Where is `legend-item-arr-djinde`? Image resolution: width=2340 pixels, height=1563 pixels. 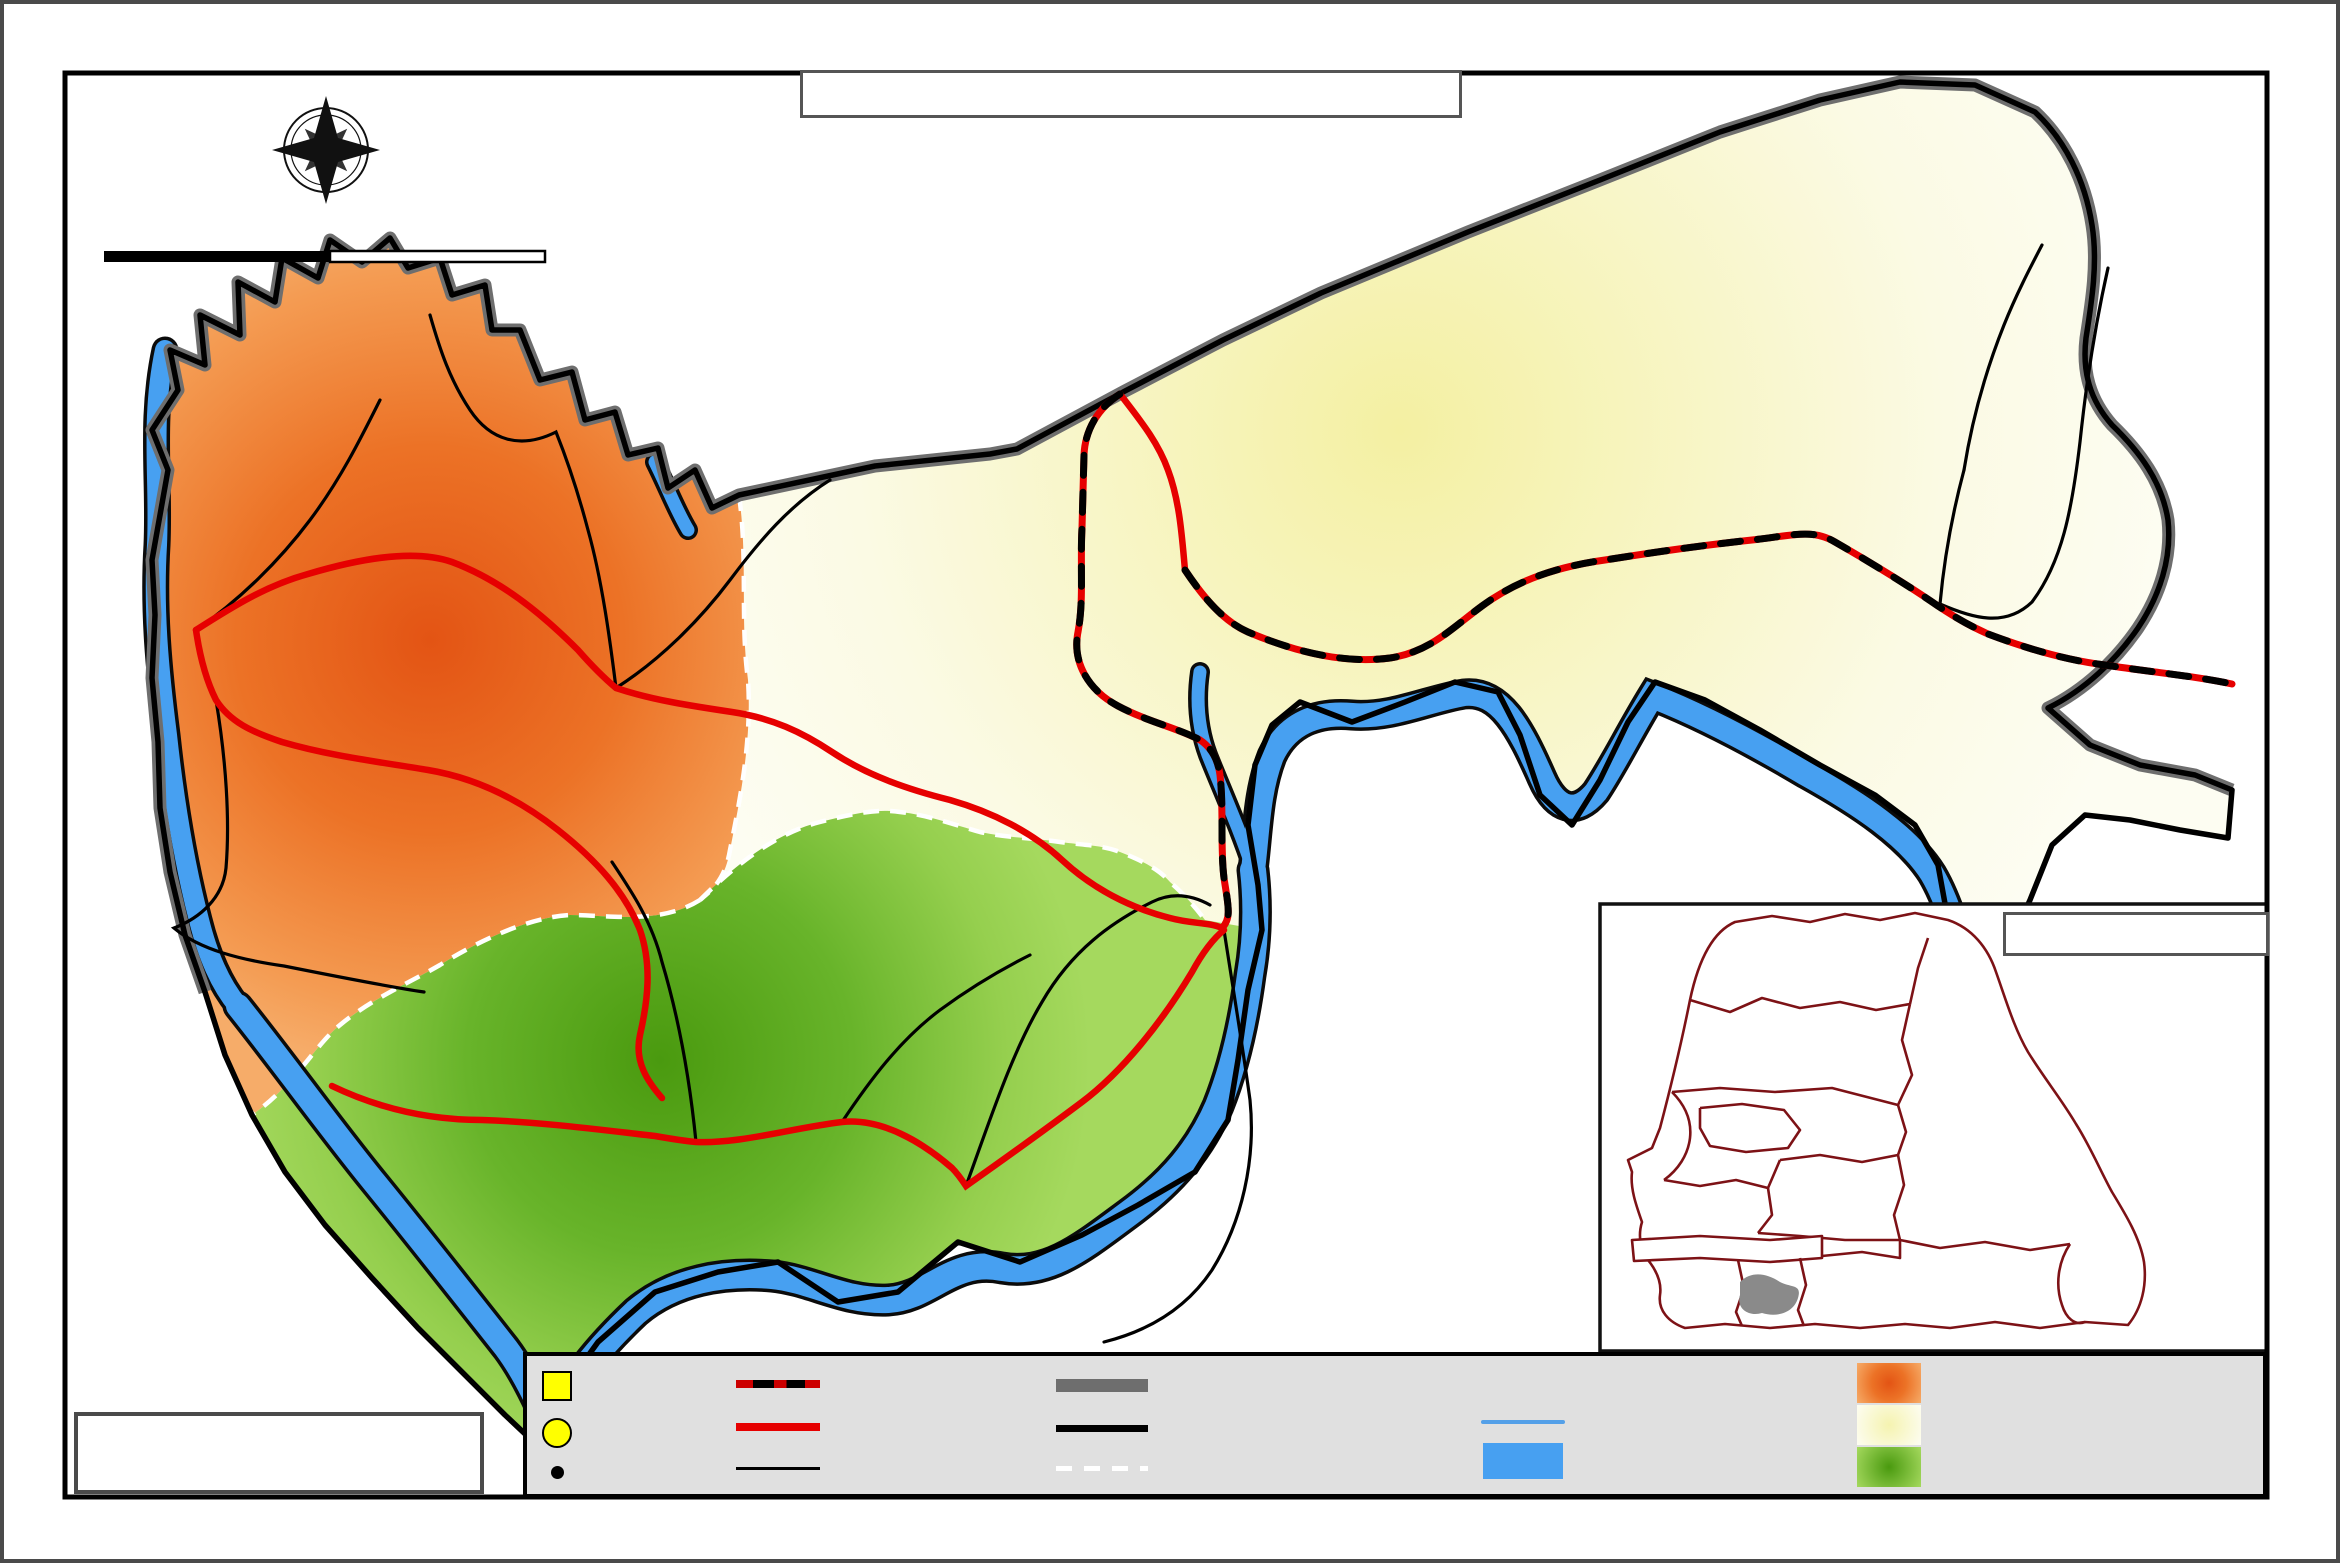
legend-item-arr-djinde is located at coordinates (2058, 1425).